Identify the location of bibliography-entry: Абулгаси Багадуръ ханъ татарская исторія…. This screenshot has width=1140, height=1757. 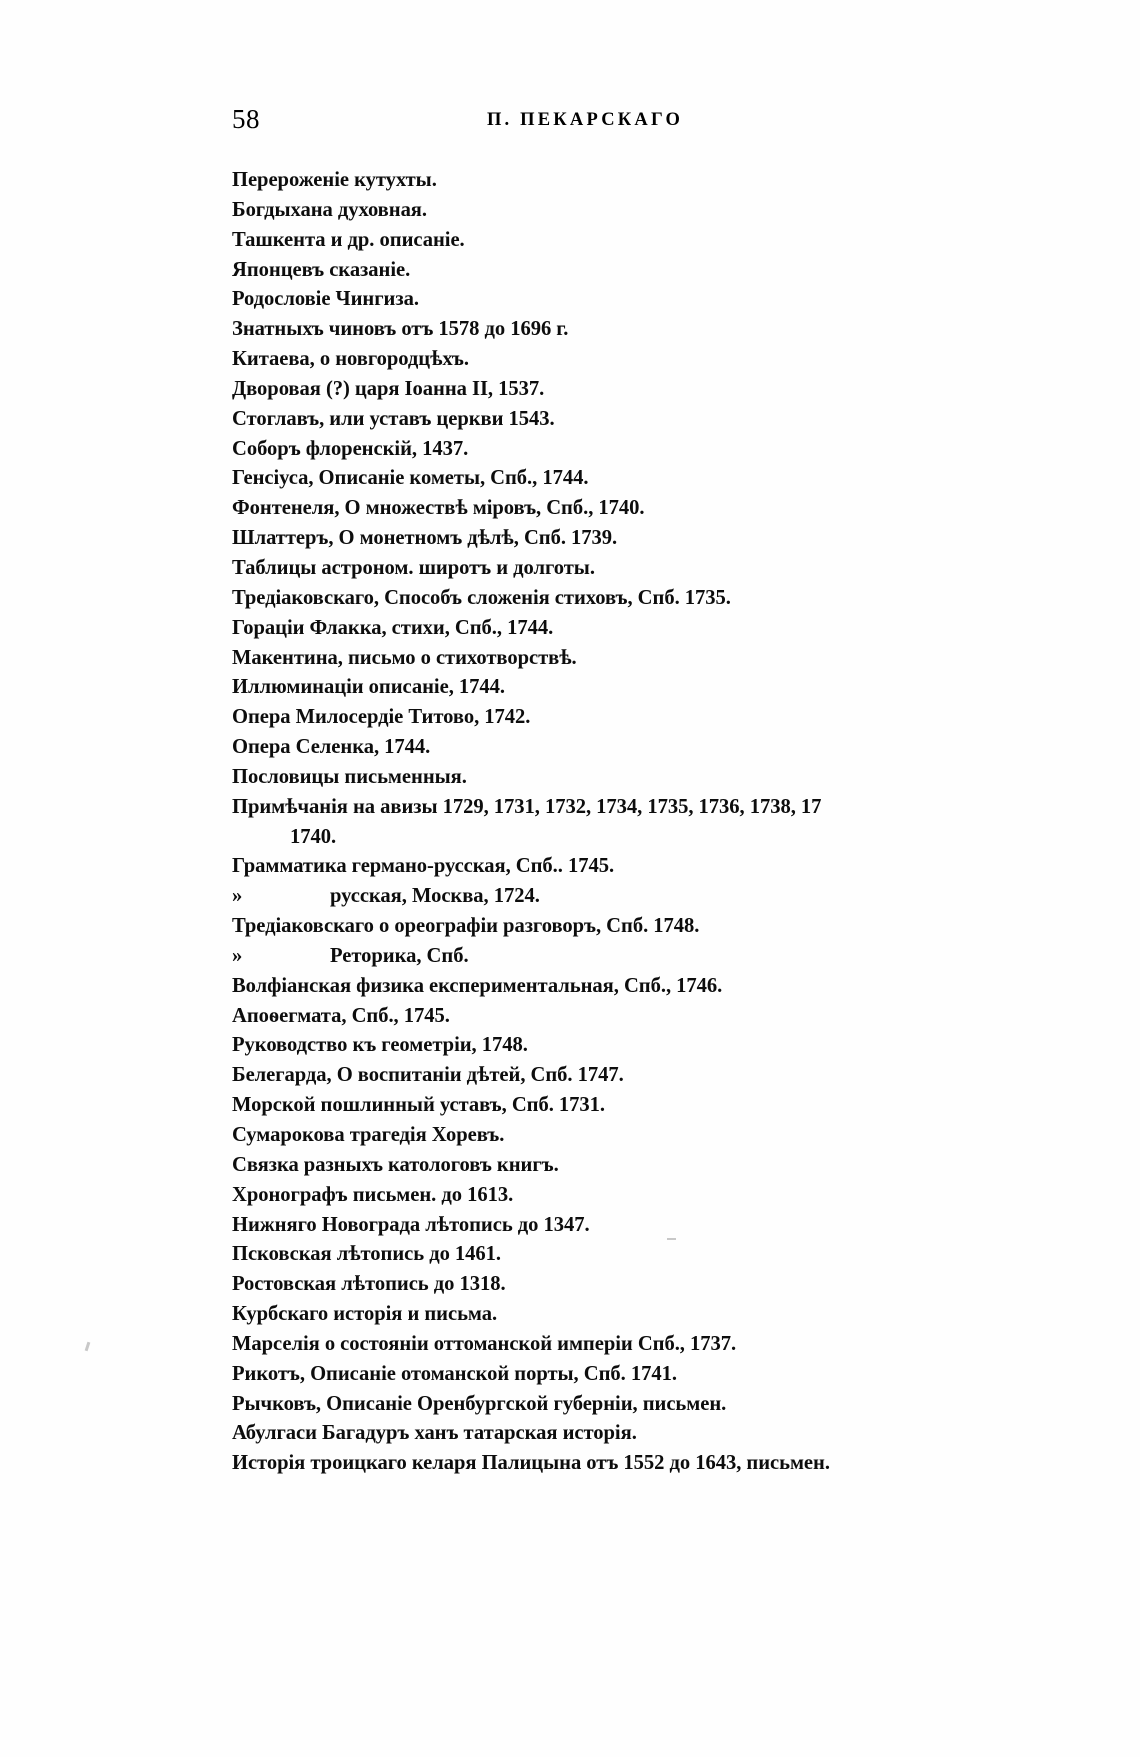
(434, 1433).